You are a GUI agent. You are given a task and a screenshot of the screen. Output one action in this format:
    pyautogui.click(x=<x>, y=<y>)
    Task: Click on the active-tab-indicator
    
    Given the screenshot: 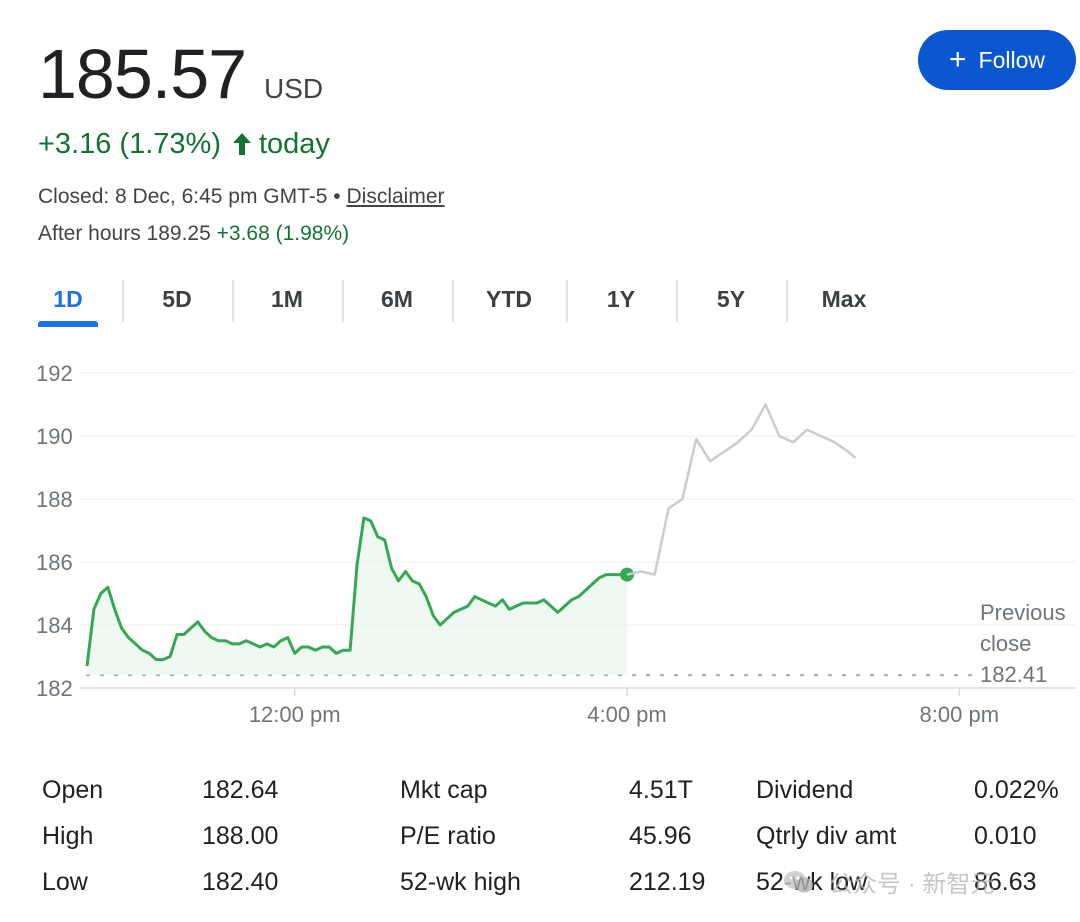 What is the action you would take?
    pyautogui.click(x=68, y=324)
    